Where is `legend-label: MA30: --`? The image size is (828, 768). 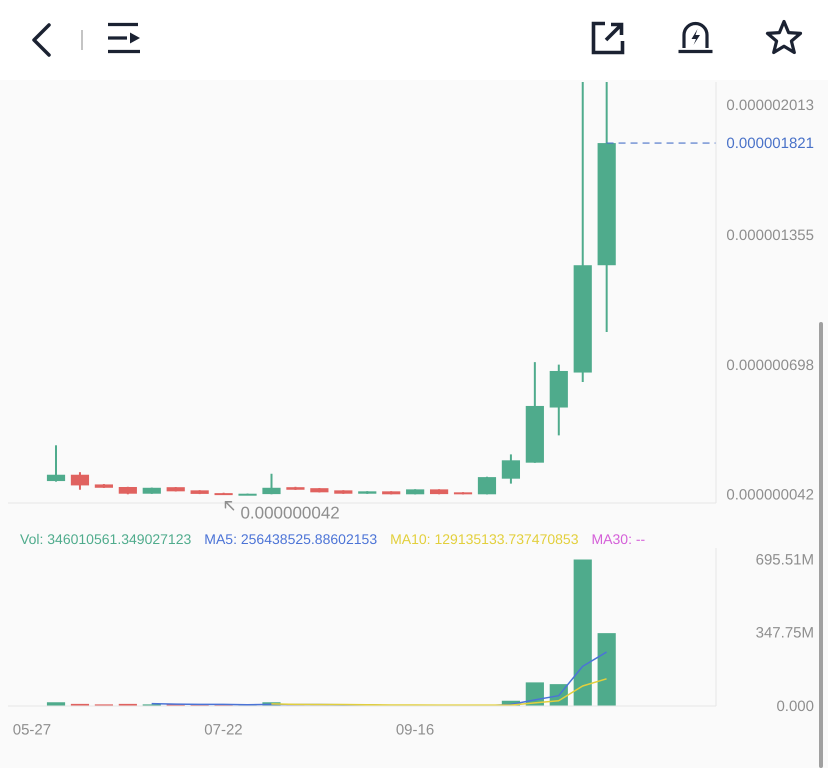 legend-label: MA30: -- is located at coordinates (619, 538).